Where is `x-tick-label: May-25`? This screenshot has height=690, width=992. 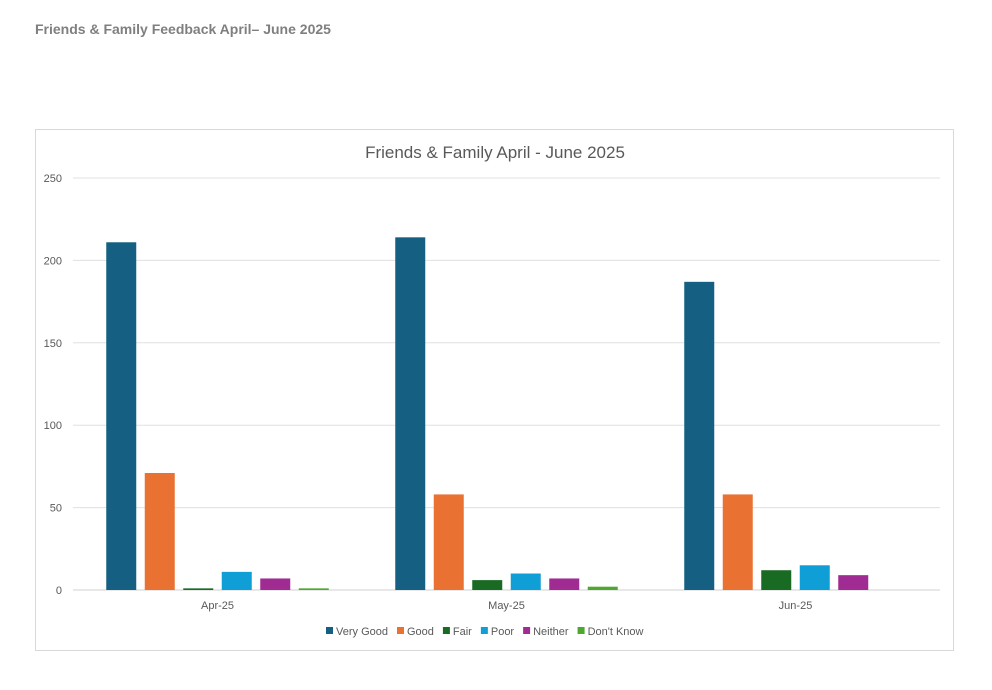
x-tick-label: May-25 is located at coordinates (506, 606).